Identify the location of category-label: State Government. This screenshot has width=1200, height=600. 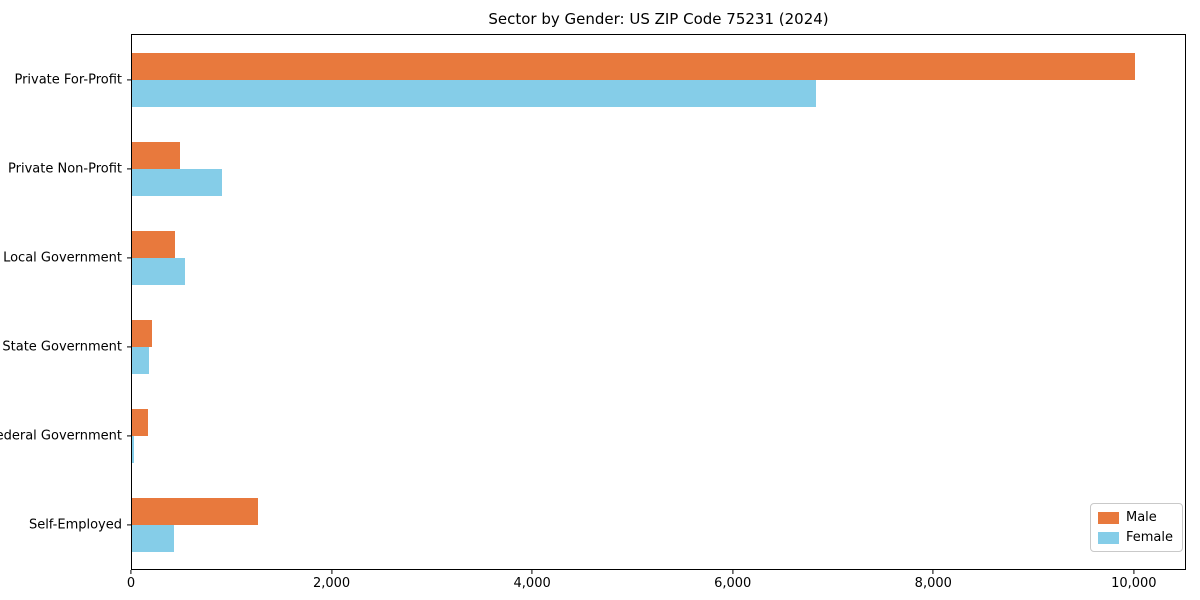
(62, 346).